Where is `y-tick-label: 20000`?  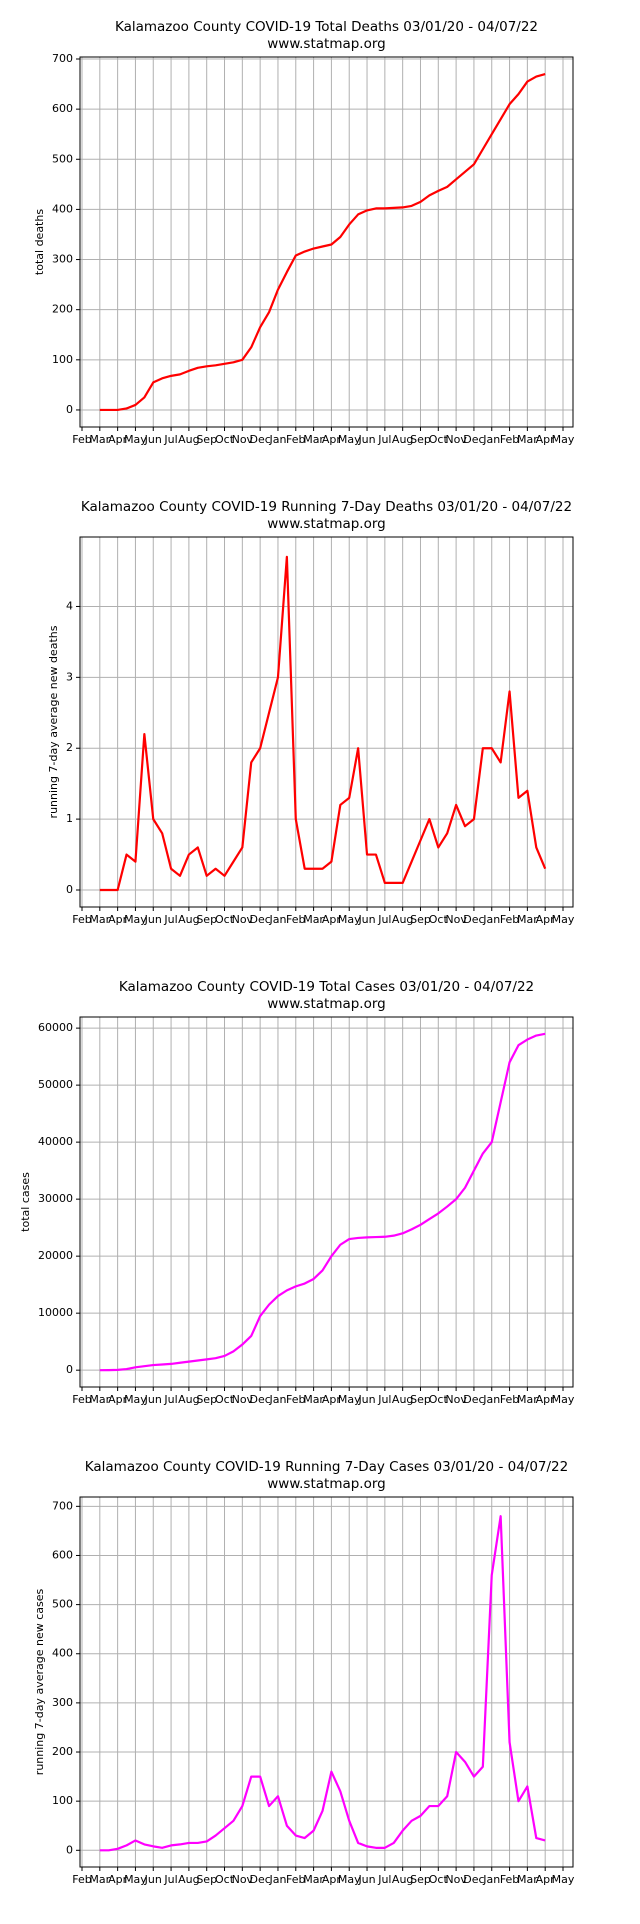
y-tick-label: 20000 is located at coordinates (55, 1255).